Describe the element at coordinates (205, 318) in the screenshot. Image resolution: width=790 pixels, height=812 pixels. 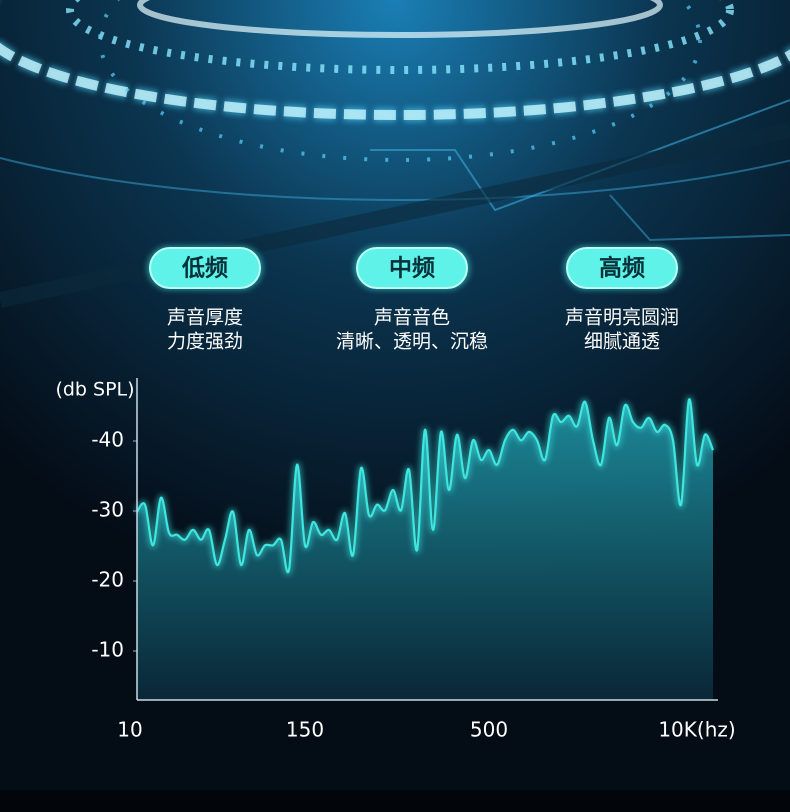
I see `band-description: 声音厚度` at that location.